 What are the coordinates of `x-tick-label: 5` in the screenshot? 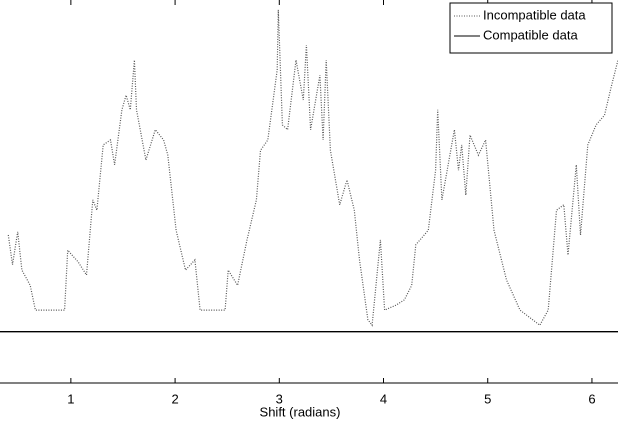 It's located at (487, 398).